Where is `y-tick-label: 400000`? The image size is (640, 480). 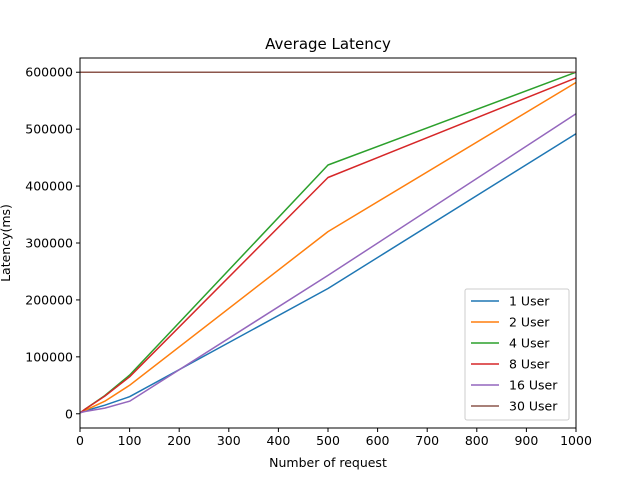
y-tick-label: 400000 is located at coordinates (49, 186).